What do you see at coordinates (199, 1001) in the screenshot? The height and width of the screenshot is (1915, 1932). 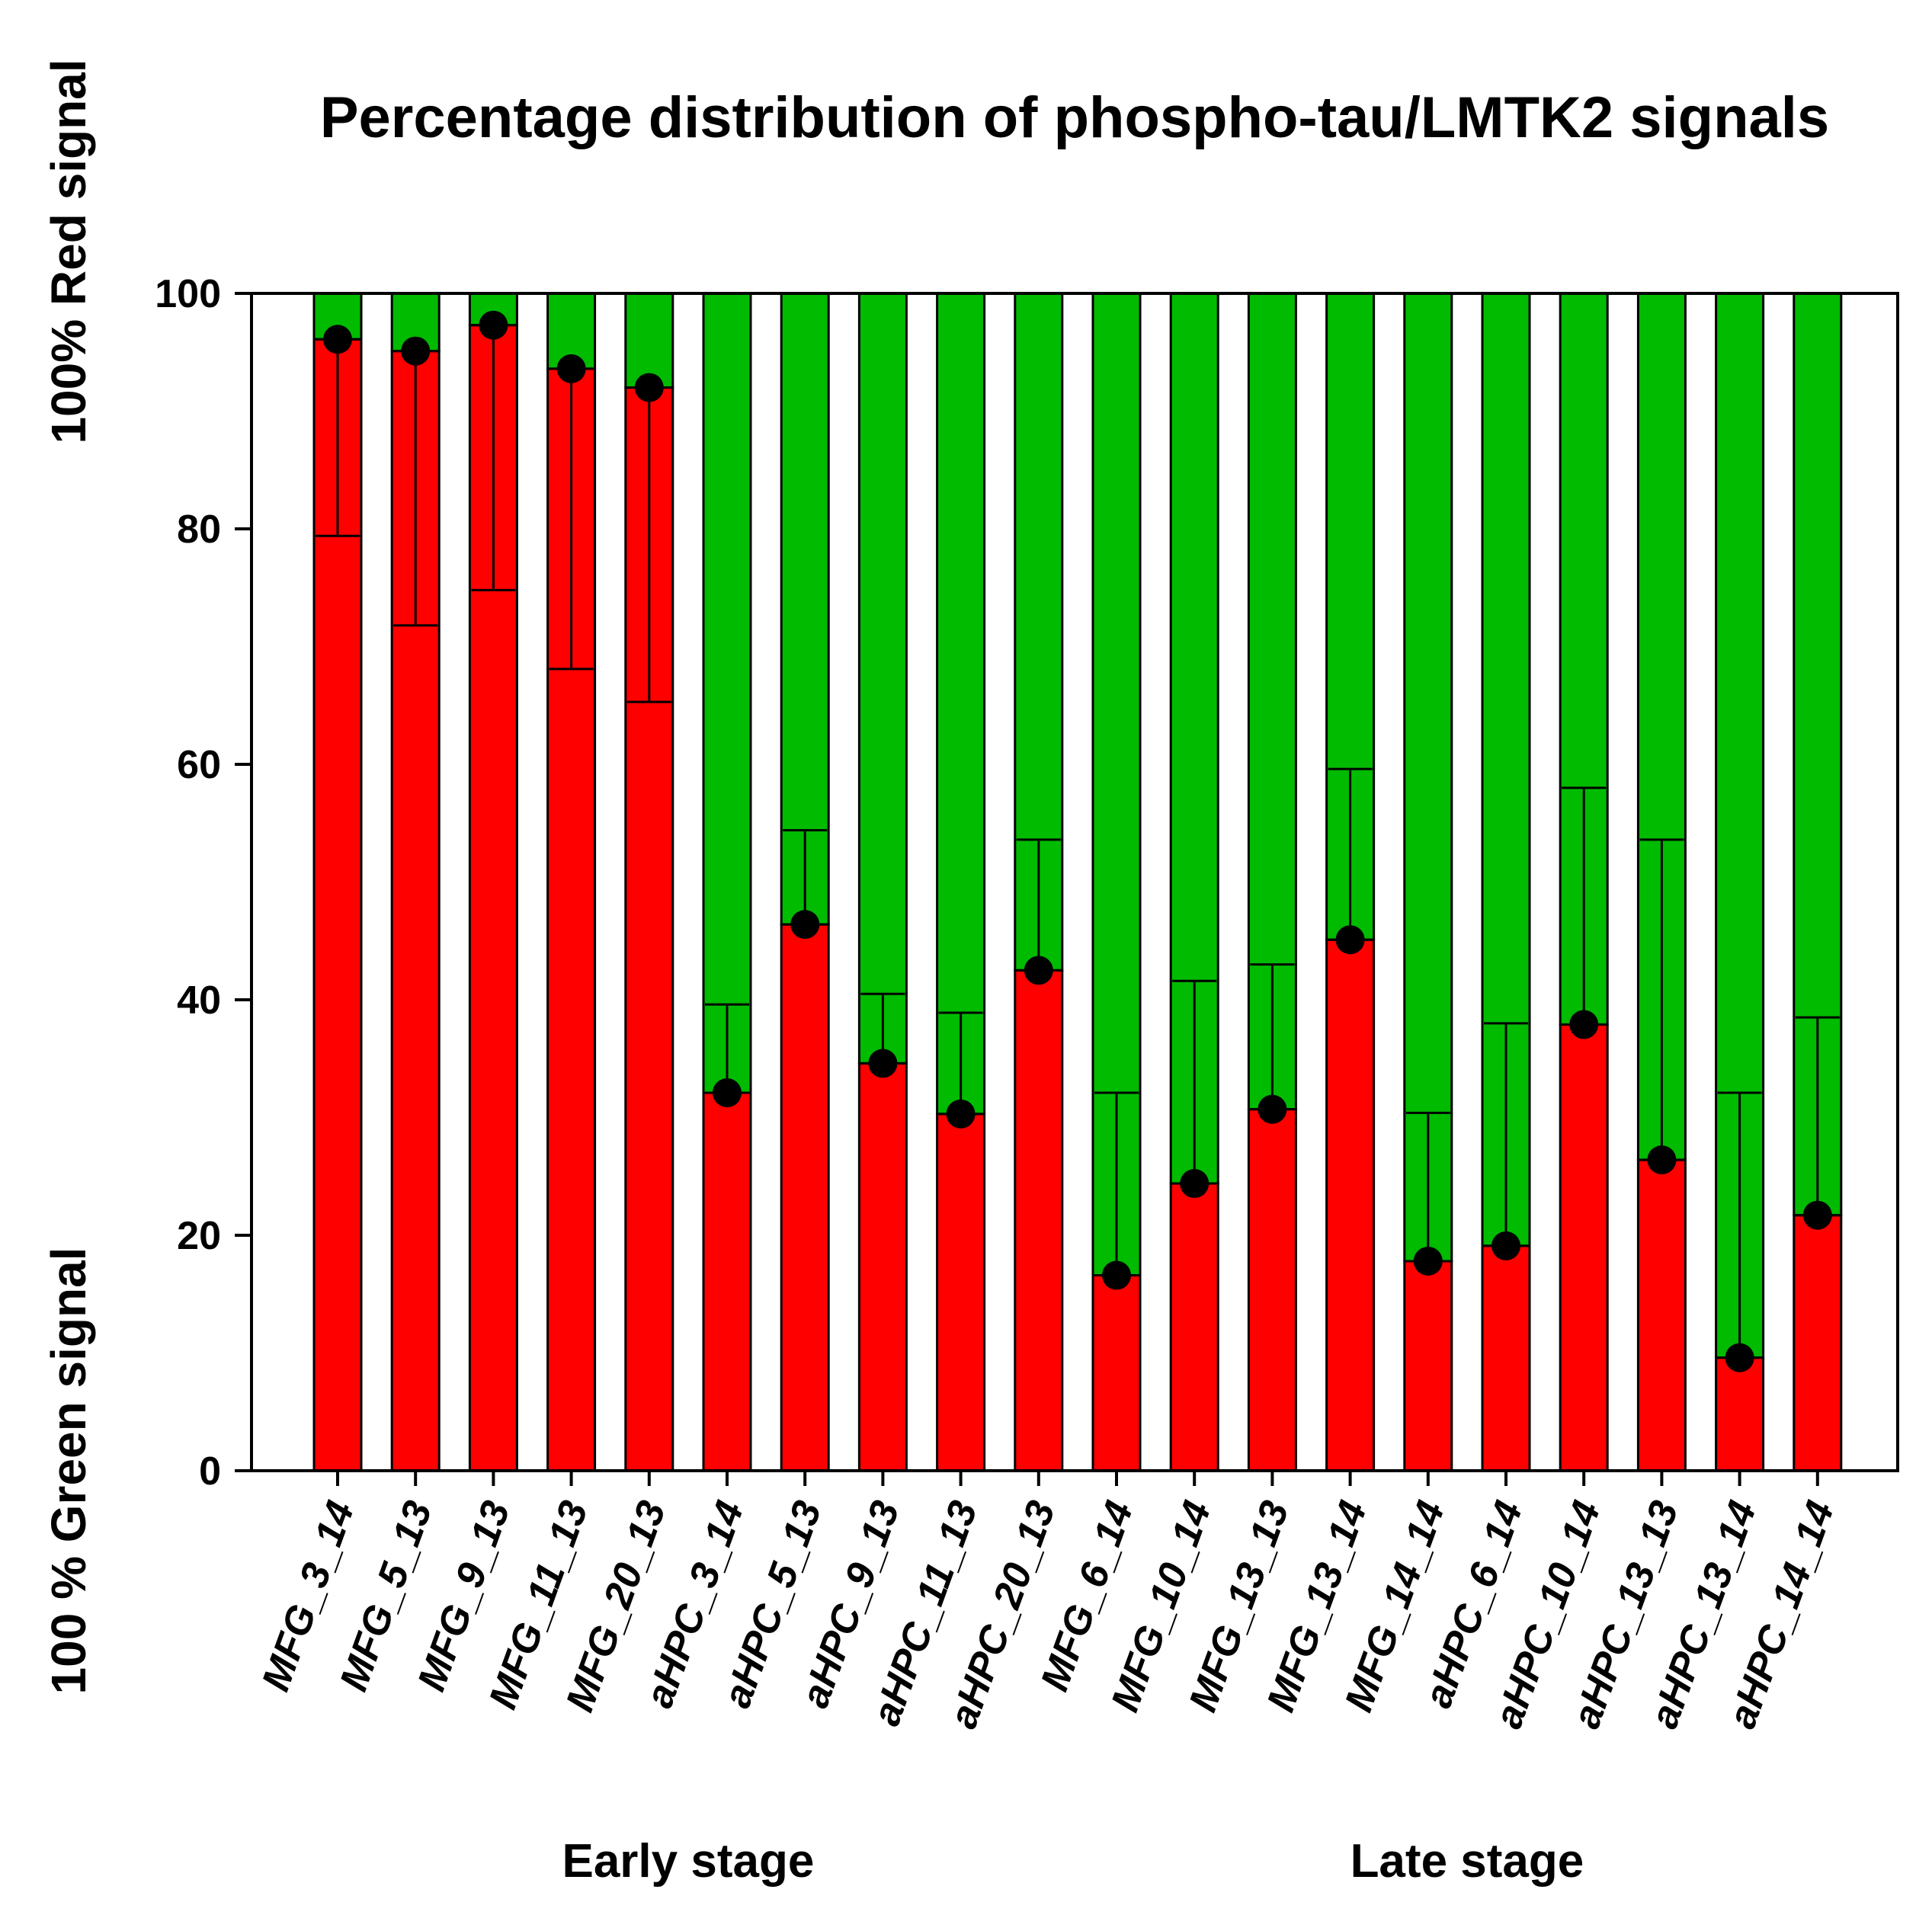 I see `y-tick-label-40: 40` at bounding box center [199, 1001].